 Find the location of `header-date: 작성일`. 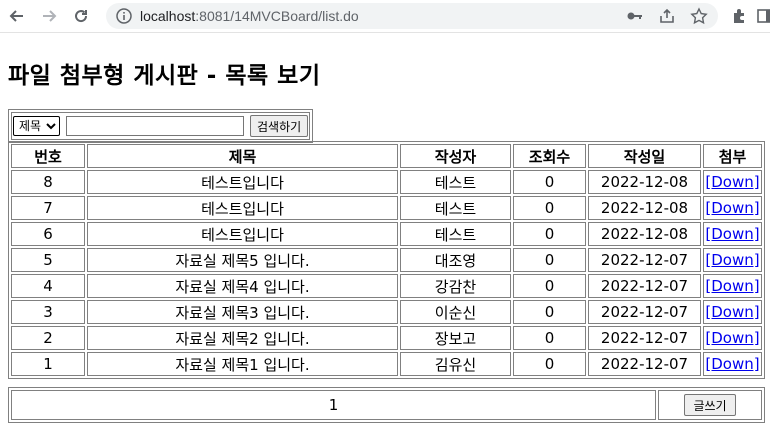

header-date: 작성일 is located at coordinates (644, 156).